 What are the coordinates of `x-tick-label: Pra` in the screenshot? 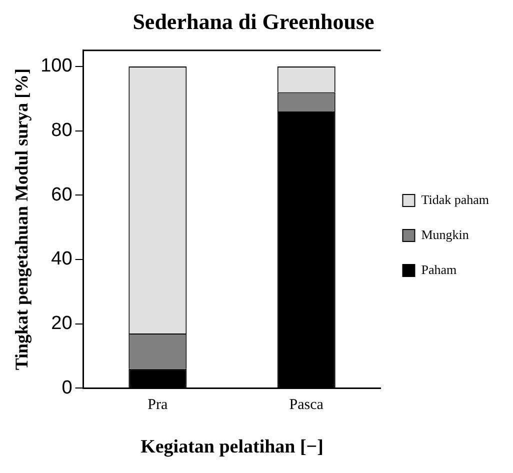 It's located at (158, 405).